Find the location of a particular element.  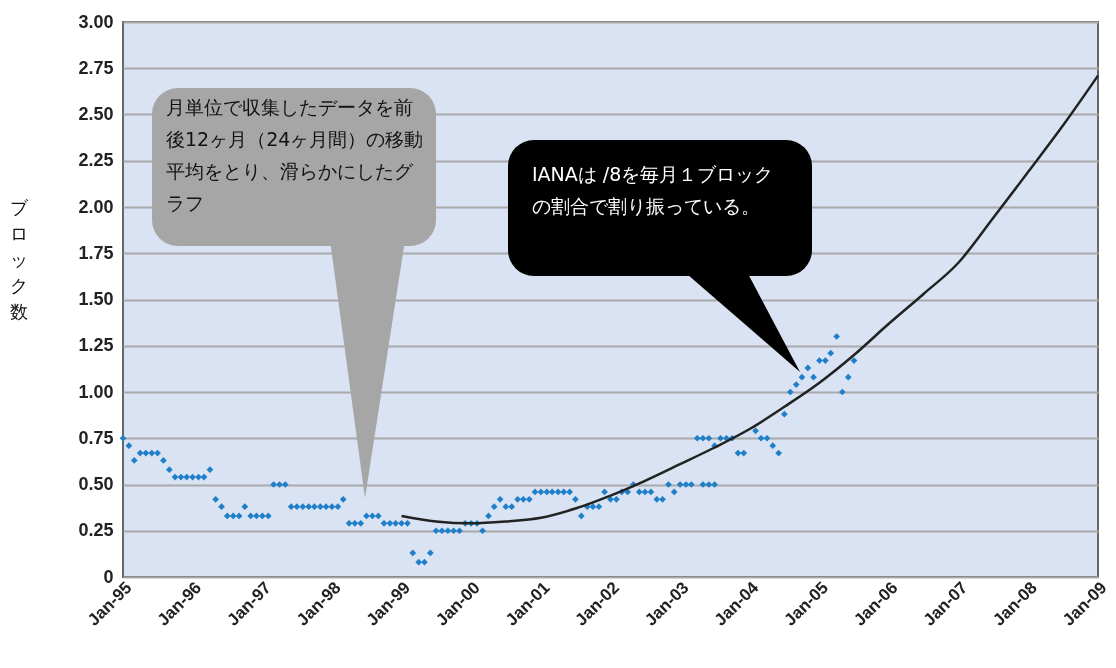

y-tick-label: 2.00 is located at coordinates (96, 206).